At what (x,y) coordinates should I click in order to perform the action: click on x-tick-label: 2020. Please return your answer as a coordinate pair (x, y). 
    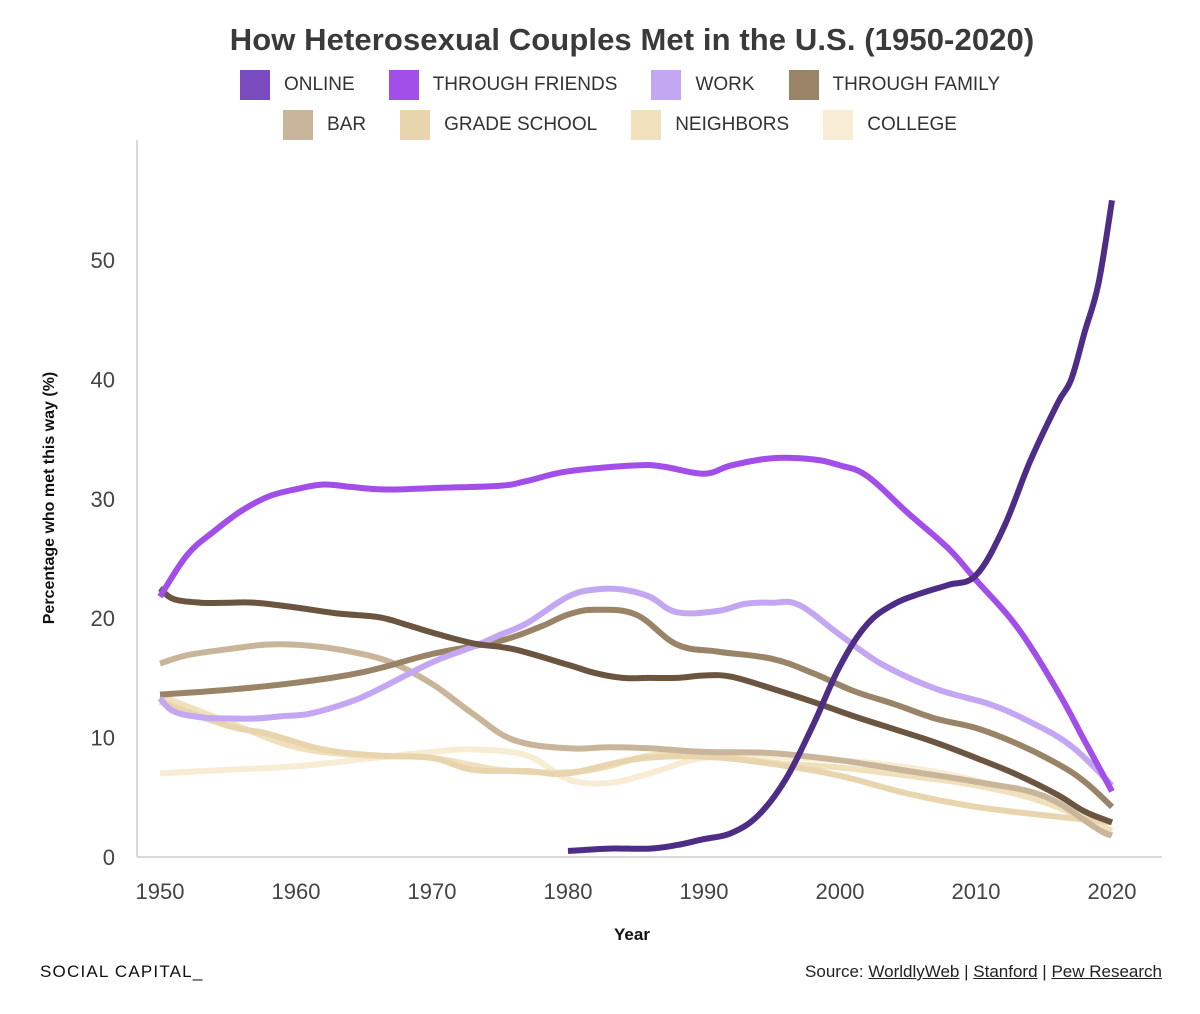
    Looking at the image, I should click on (1112, 891).